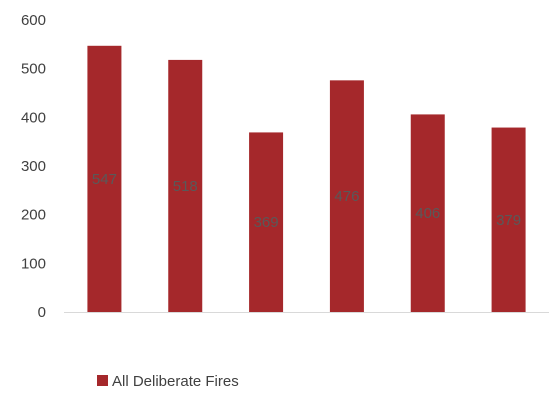 Image resolution: width=553 pixels, height=394 pixels. I want to click on data-label: 369, so click(266, 222).